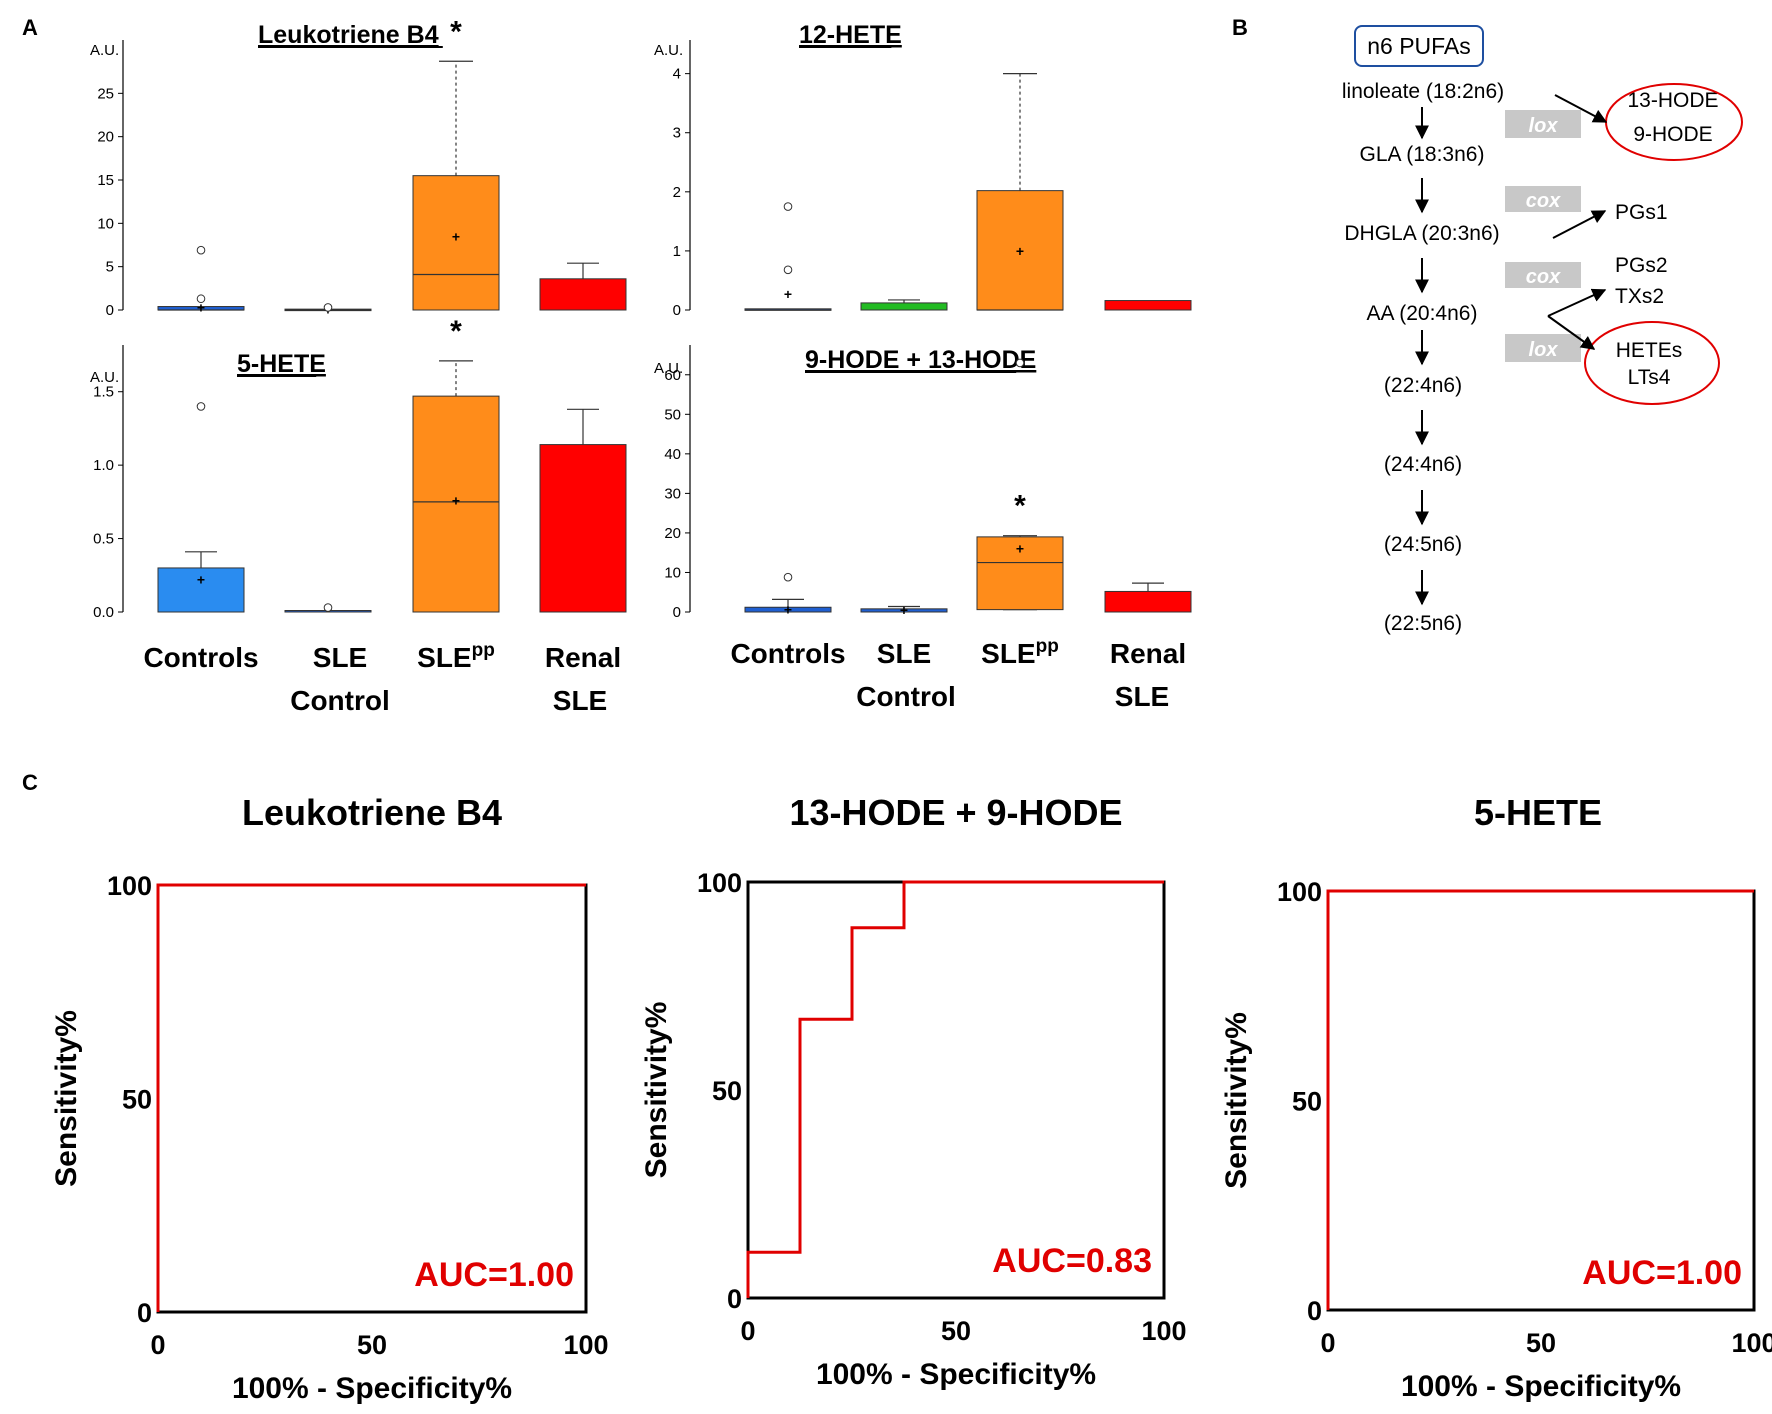 The width and height of the screenshot is (1772, 1414). I want to click on group-label-sle-control-1: SLE, so click(340, 657).